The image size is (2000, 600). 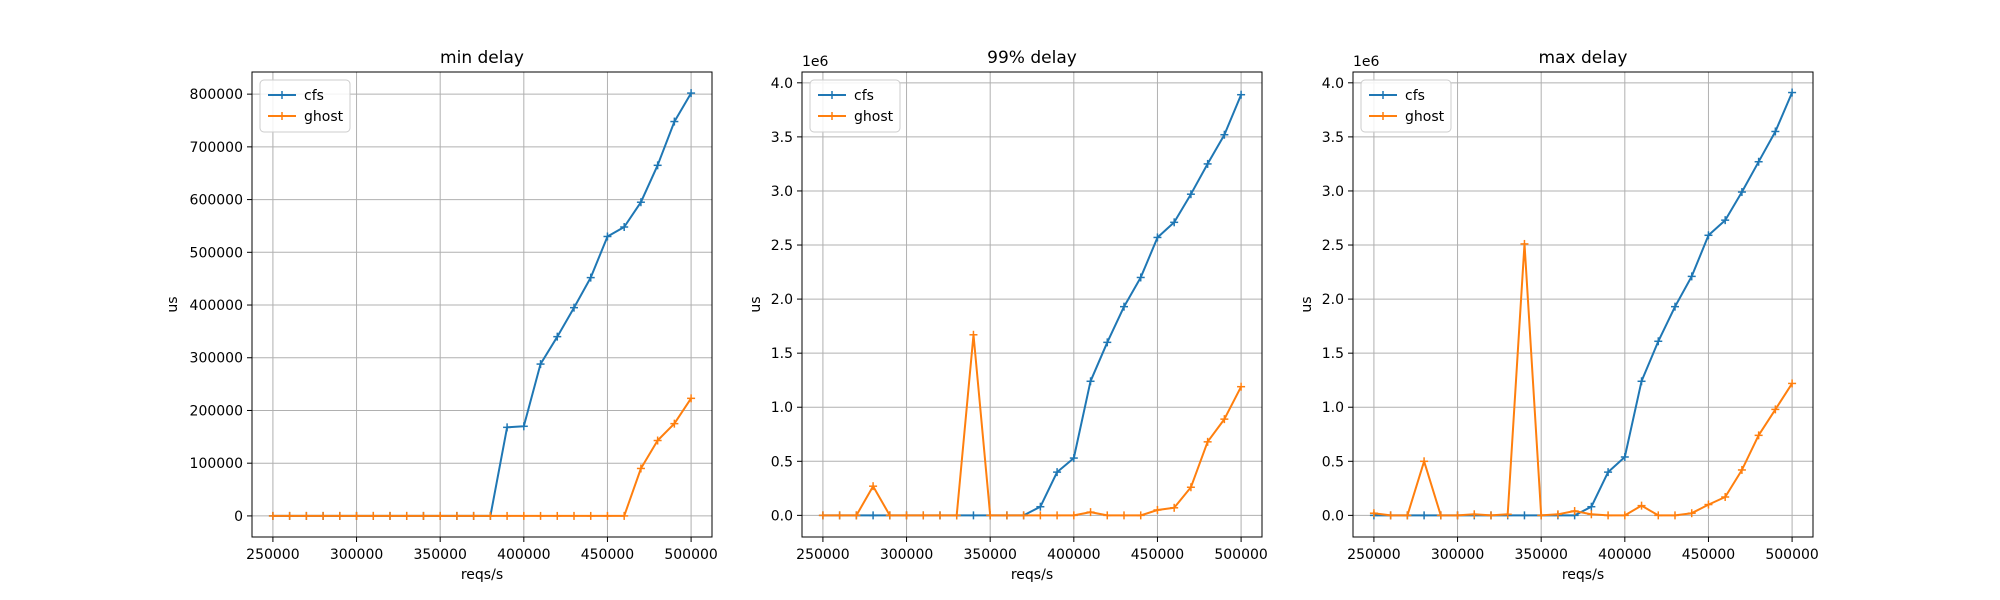 What do you see at coordinates (1333, 300) in the screenshot?
I see `y-tick-label: 2.0` at bounding box center [1333, 300].